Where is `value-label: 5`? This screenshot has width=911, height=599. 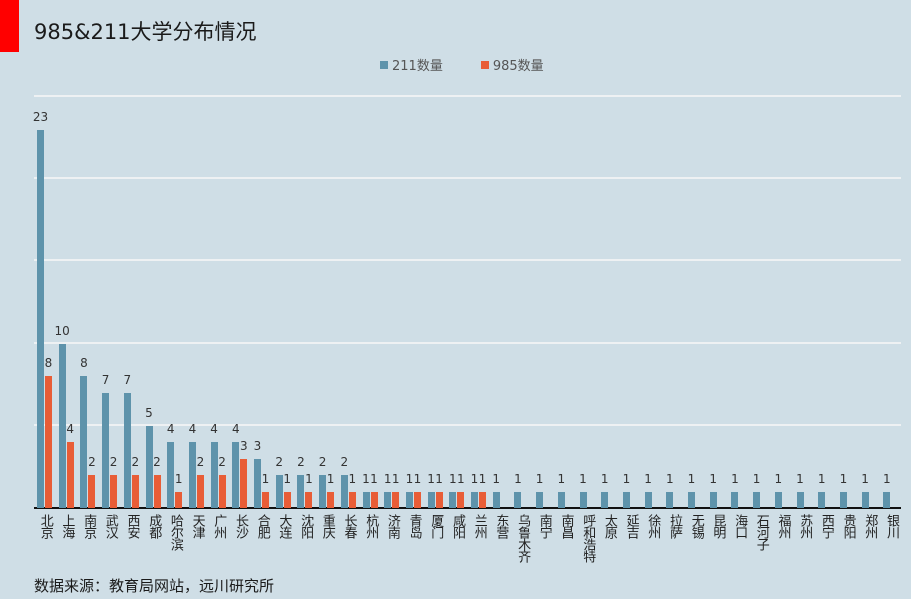 value-label: 5 is located at coordinates (149, 412).